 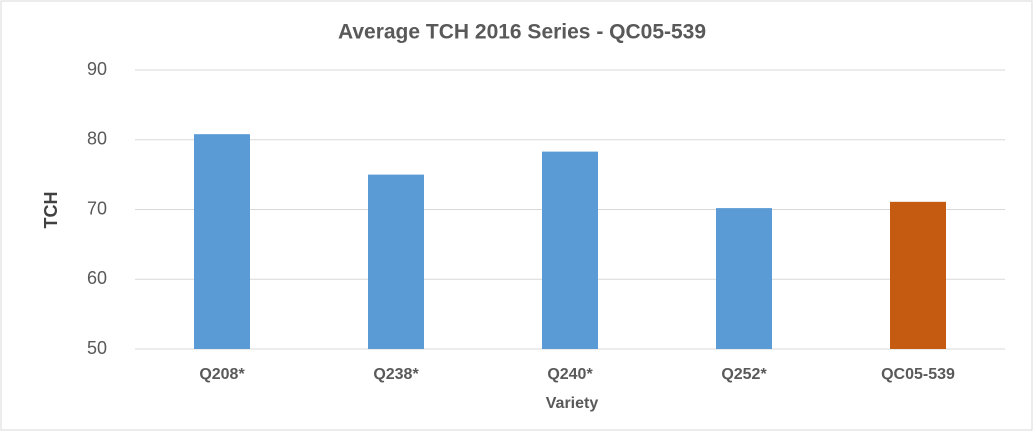 I want to click on x-tick-label: QC05-539, so click(x=918, y=374).